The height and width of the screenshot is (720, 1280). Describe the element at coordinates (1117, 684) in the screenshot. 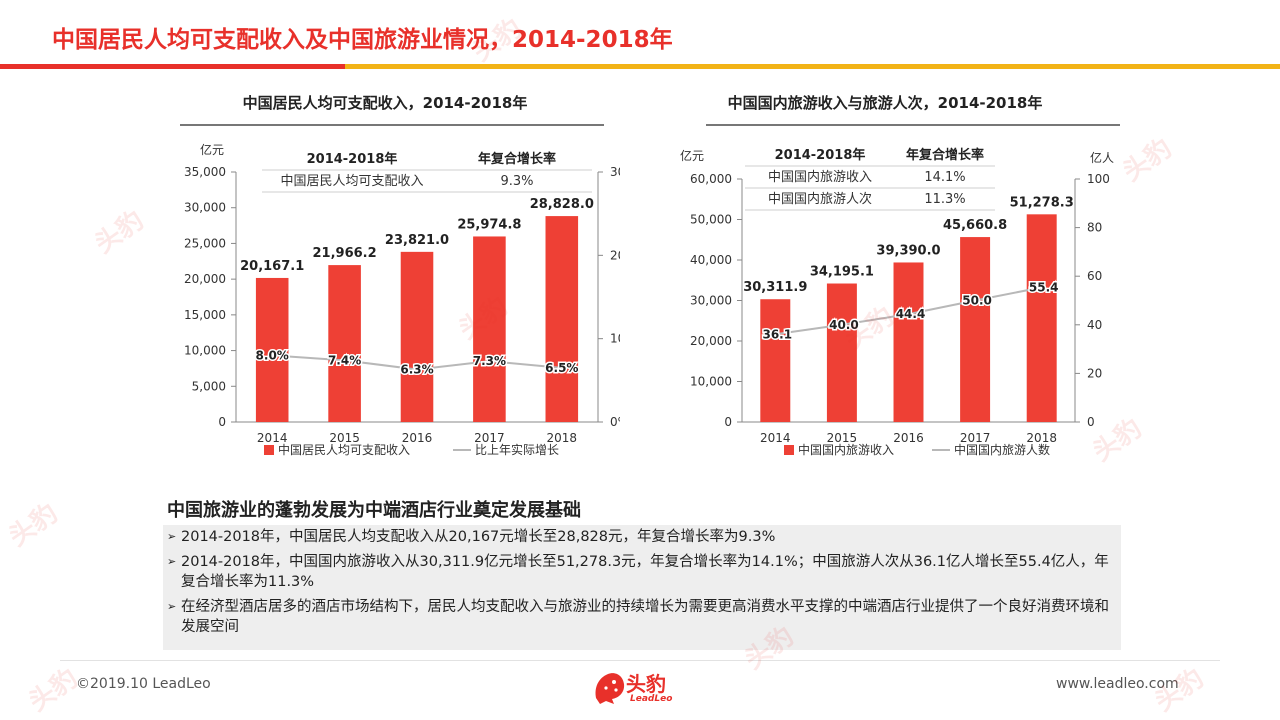

I see `footer-url: www.leadleo.com` at that location.